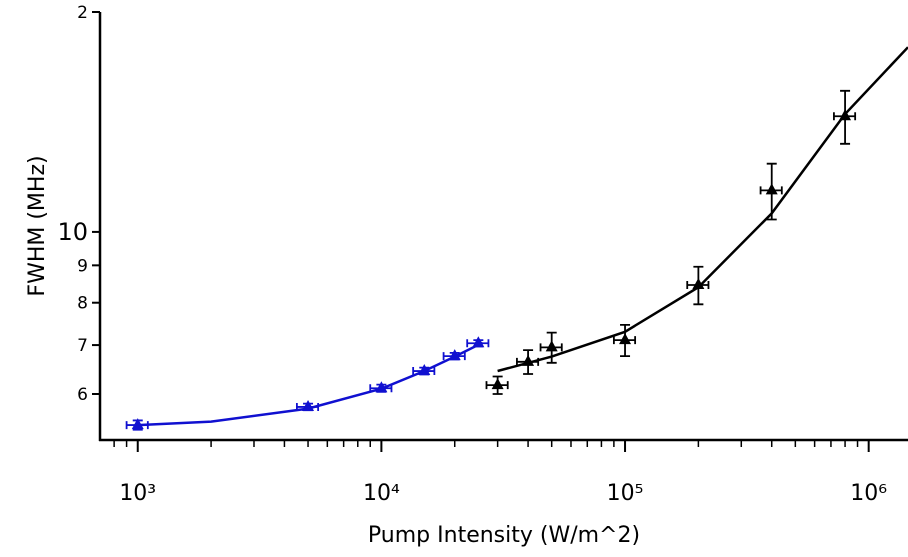 The width and height of the screenshot is (908, 557). I want to click on x-tick-label: 10⁶, so click(868, 493).